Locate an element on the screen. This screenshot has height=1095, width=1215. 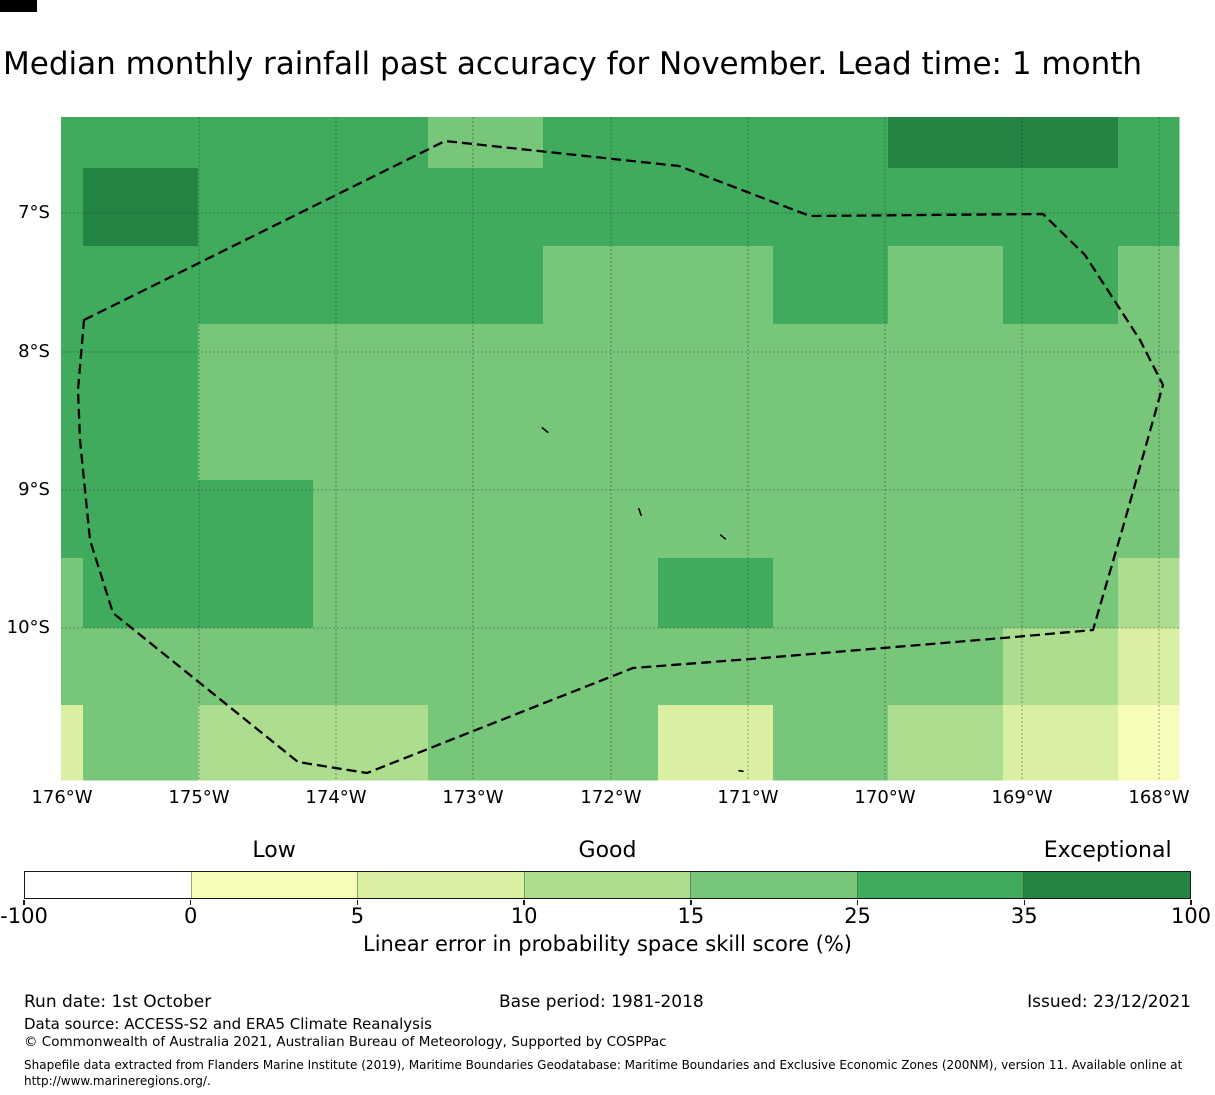
x-tick-label: 173°W is located at coordinates (473, 797).